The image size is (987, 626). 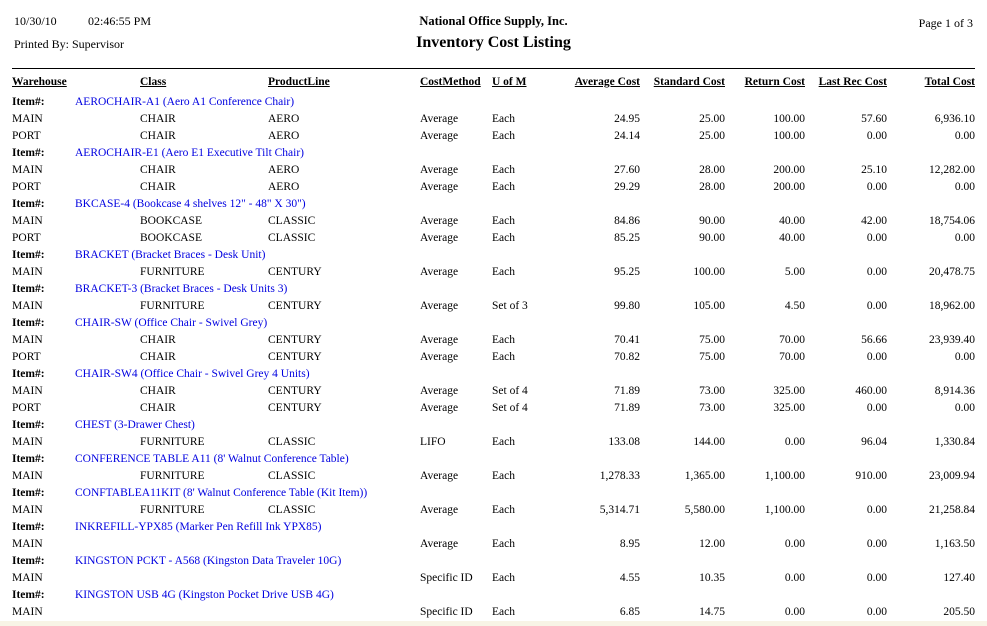 What do you see at coordinates (627, 119) in the screenshot?
I see `cell-average-cost: 24.95` at bounding box center [627, 119].